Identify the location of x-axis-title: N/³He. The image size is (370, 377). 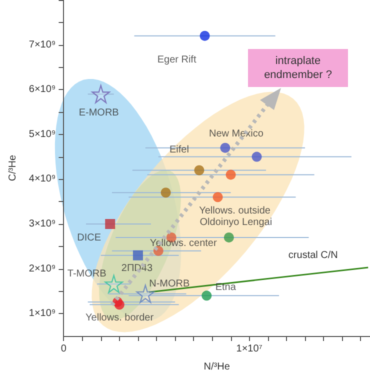
(217, 367).